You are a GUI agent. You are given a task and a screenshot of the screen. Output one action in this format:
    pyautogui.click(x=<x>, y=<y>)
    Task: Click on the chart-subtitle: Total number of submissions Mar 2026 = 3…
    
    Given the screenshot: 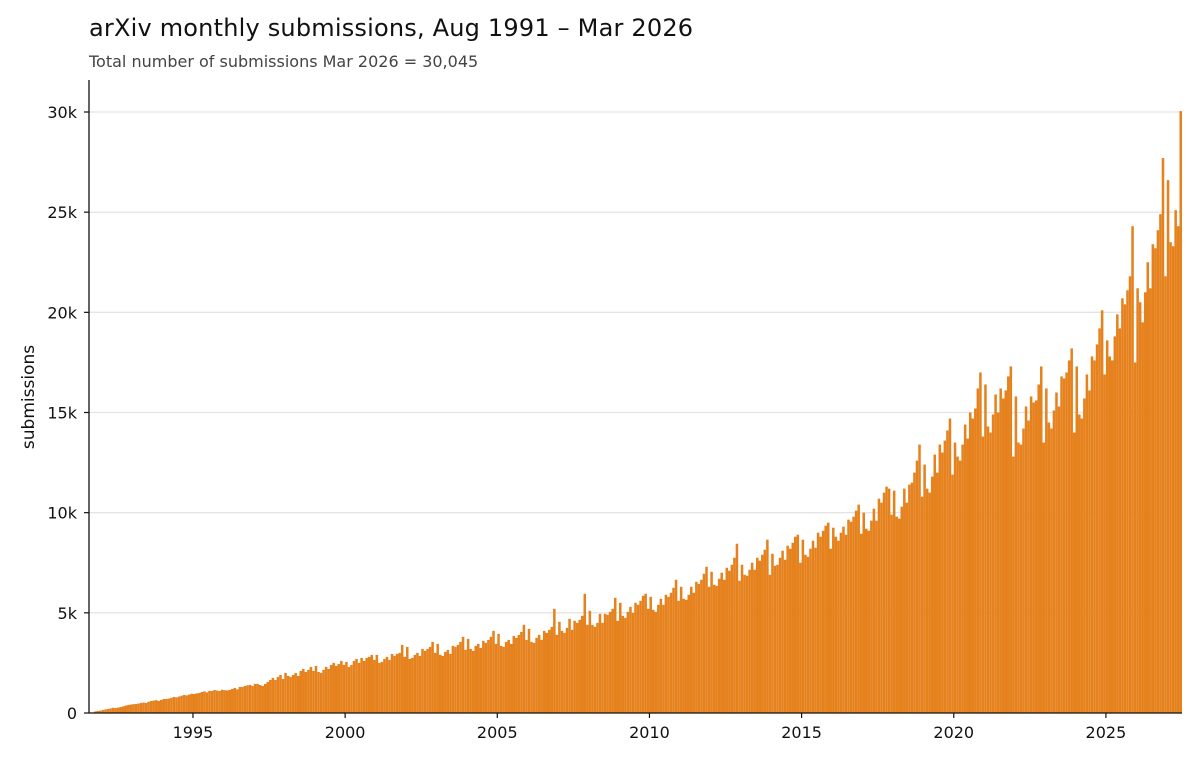 What is the action you would take?
    pyautogui.click(x=284, y=61)
    